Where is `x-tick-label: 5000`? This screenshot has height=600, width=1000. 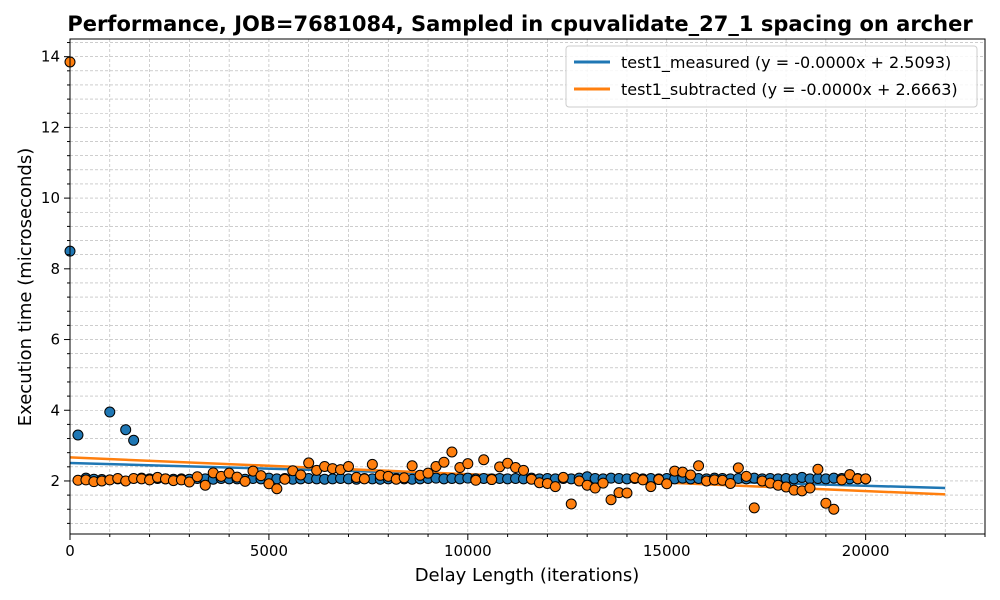 x-tick-label: 5000 is located at coordinates (269, 551).